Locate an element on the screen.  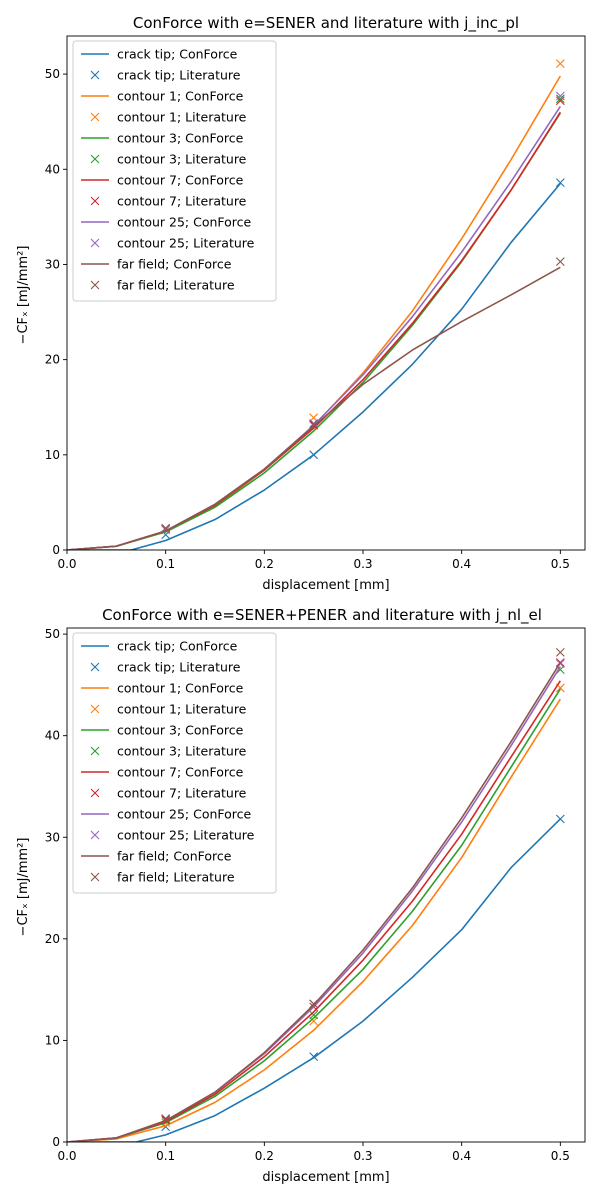
y-axis-label: −CFₓ [mJ/mm²] is located at coordinates (23, 295).